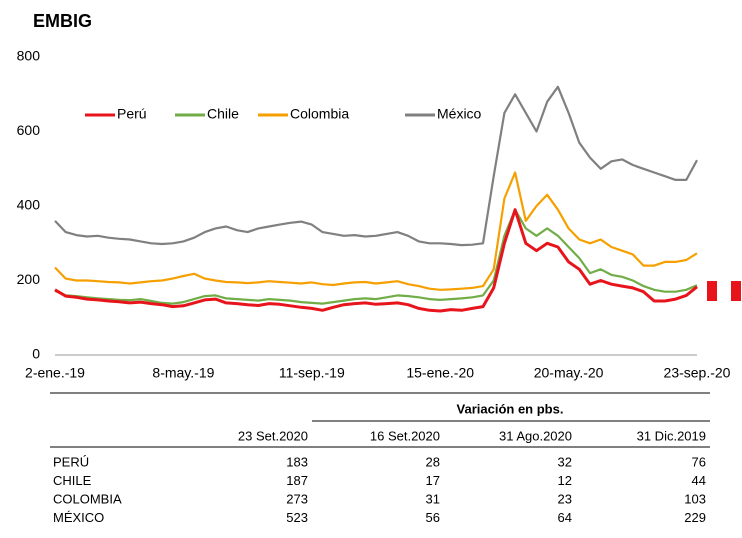 The image size is (742, 538). I want to click on table-cell: 273, so click(297, 498).